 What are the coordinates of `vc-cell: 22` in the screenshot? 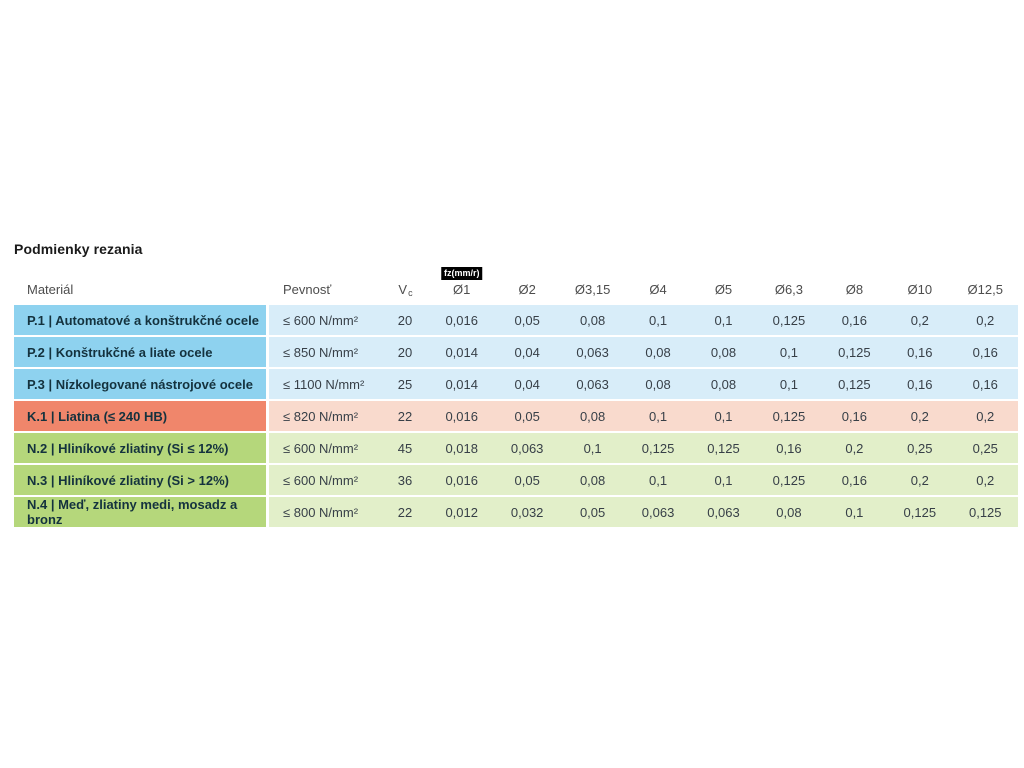 It's located at (405, 416).